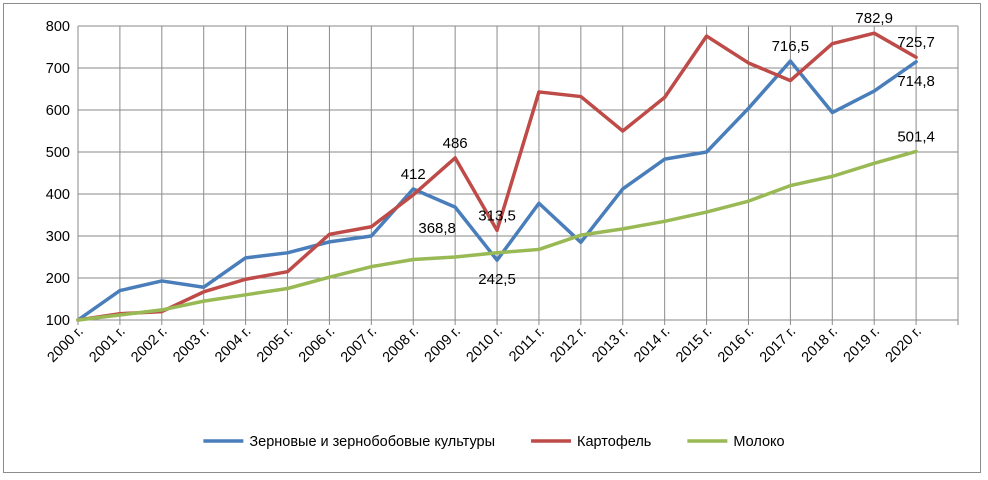 This screenshot has height=480, width=988. What do you see at coordinates (66, 345) in the screenshot?
I see `x-tick-label: 2000 г.` at bounding box center [66, 345].